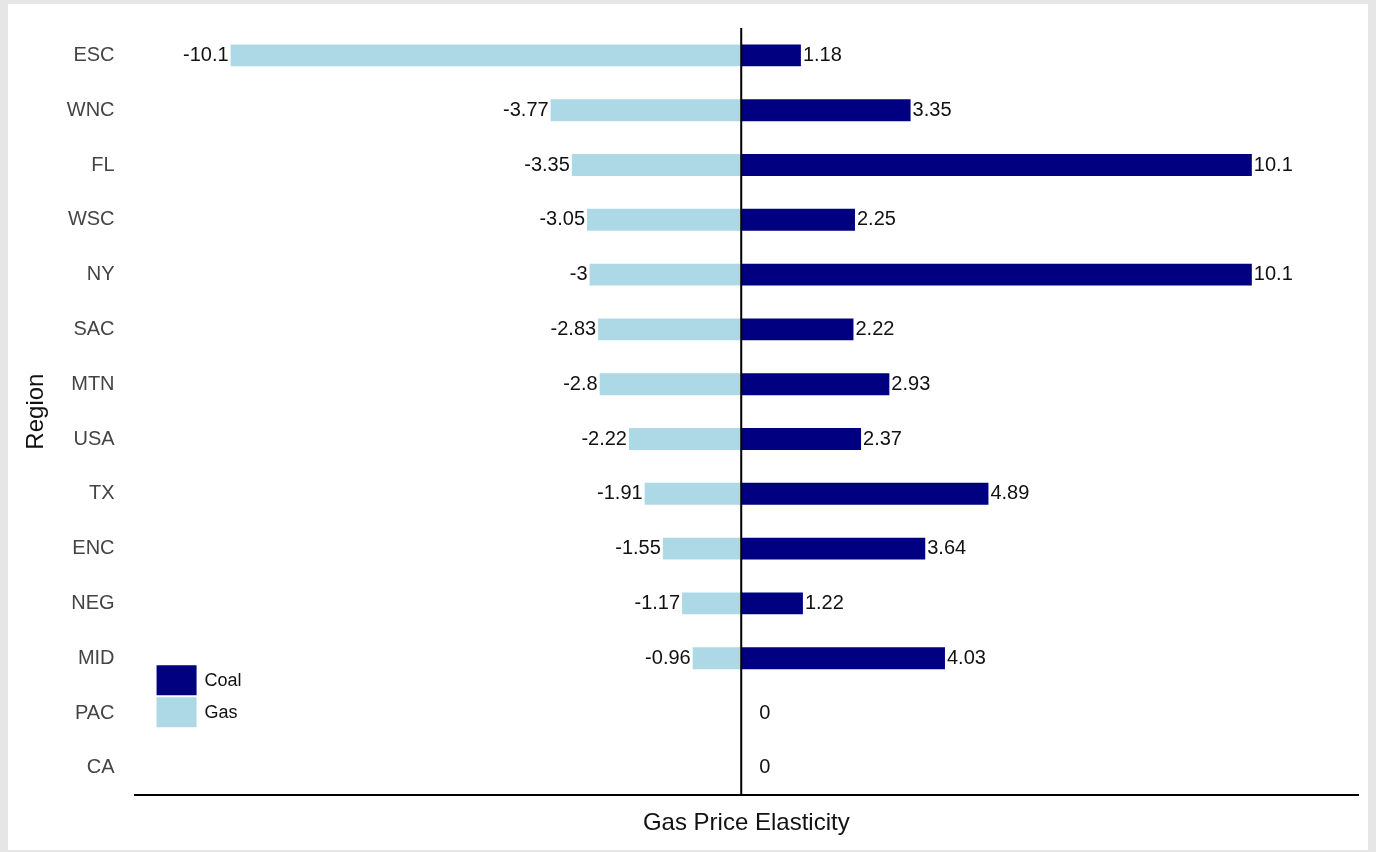 The width and height of the screenshot is (1376, 852). What do you see at coordinates (101, 766) in the screenshot?
I see `y-tick-label: CA` at bounding box center [101, 766].